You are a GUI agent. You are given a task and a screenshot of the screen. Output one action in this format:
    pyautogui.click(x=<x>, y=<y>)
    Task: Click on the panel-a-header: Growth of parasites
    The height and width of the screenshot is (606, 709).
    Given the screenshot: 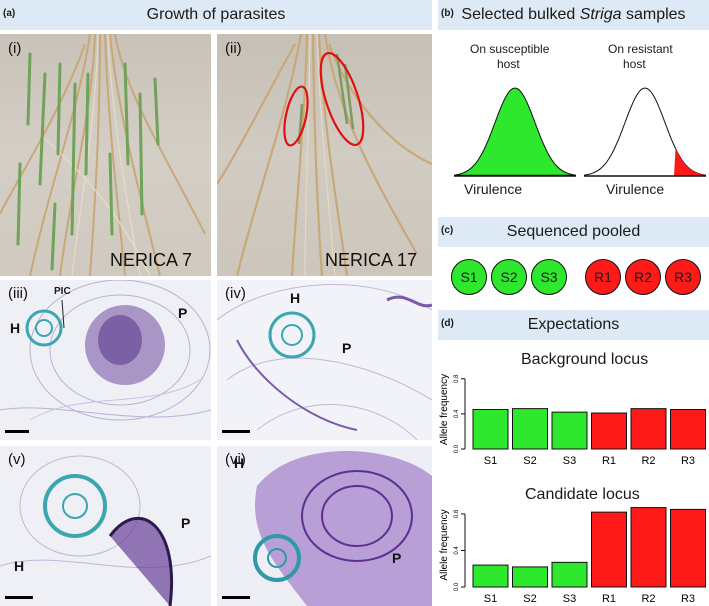 What is the action you would take?
    pyautogui.click(x=216, y=15)
    